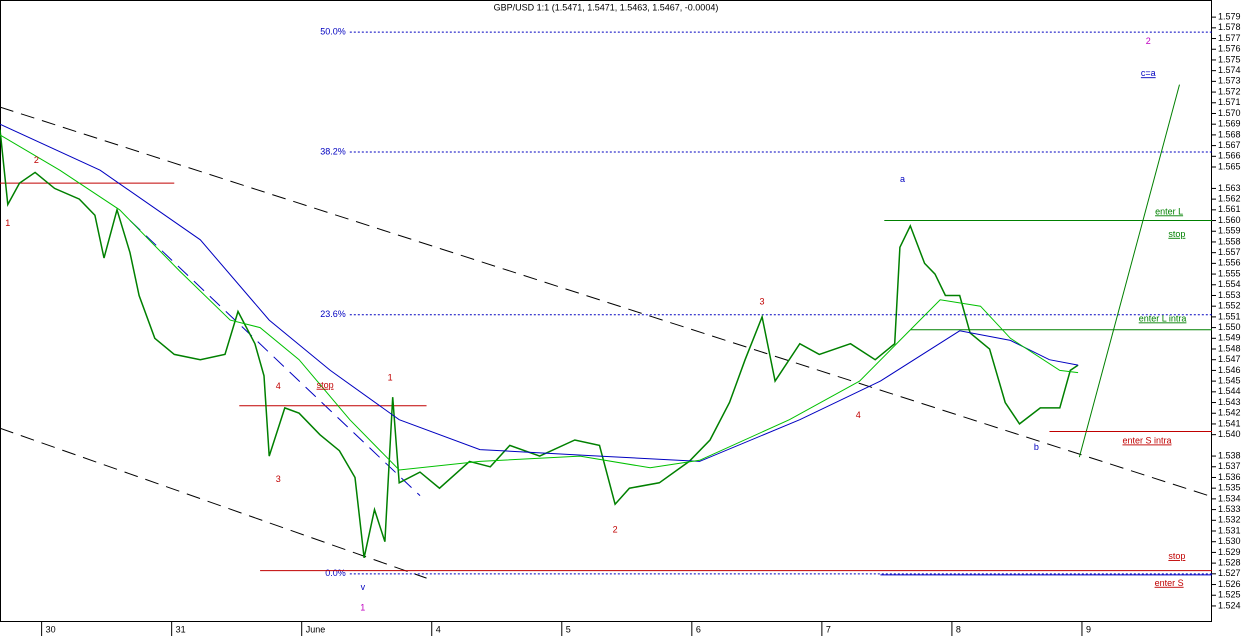  What do you see at coordinates (1229, 284) in the screenshot?
I see `y-tick-label: 1.554` at bounding box center [1229, 284].